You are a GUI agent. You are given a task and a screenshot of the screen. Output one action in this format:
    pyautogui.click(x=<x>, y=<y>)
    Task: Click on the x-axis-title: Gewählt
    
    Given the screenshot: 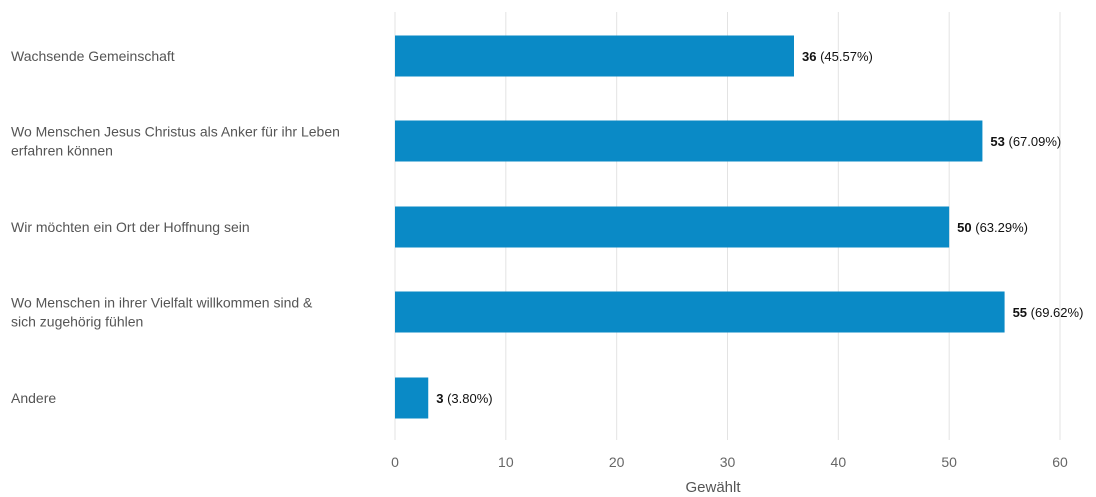 What is the action you would take?
    pyautogui.click(x=713, y=487)
    